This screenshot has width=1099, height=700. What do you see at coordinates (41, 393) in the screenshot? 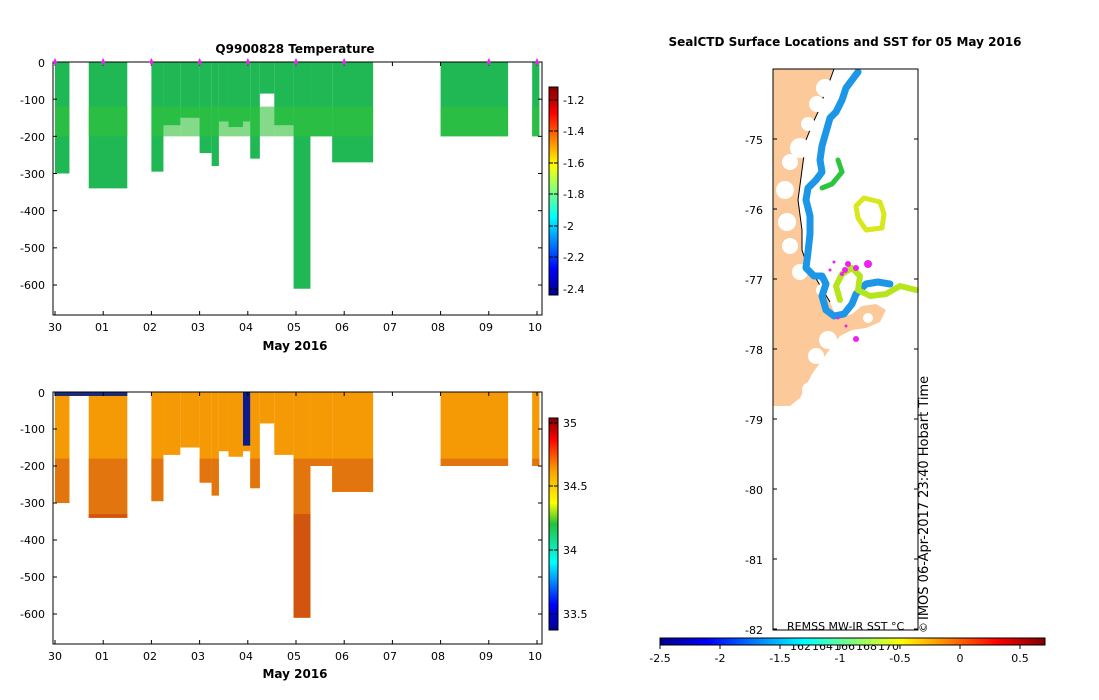
I see `salinity-ytick-0: 0` at bounding box center [41, 393].